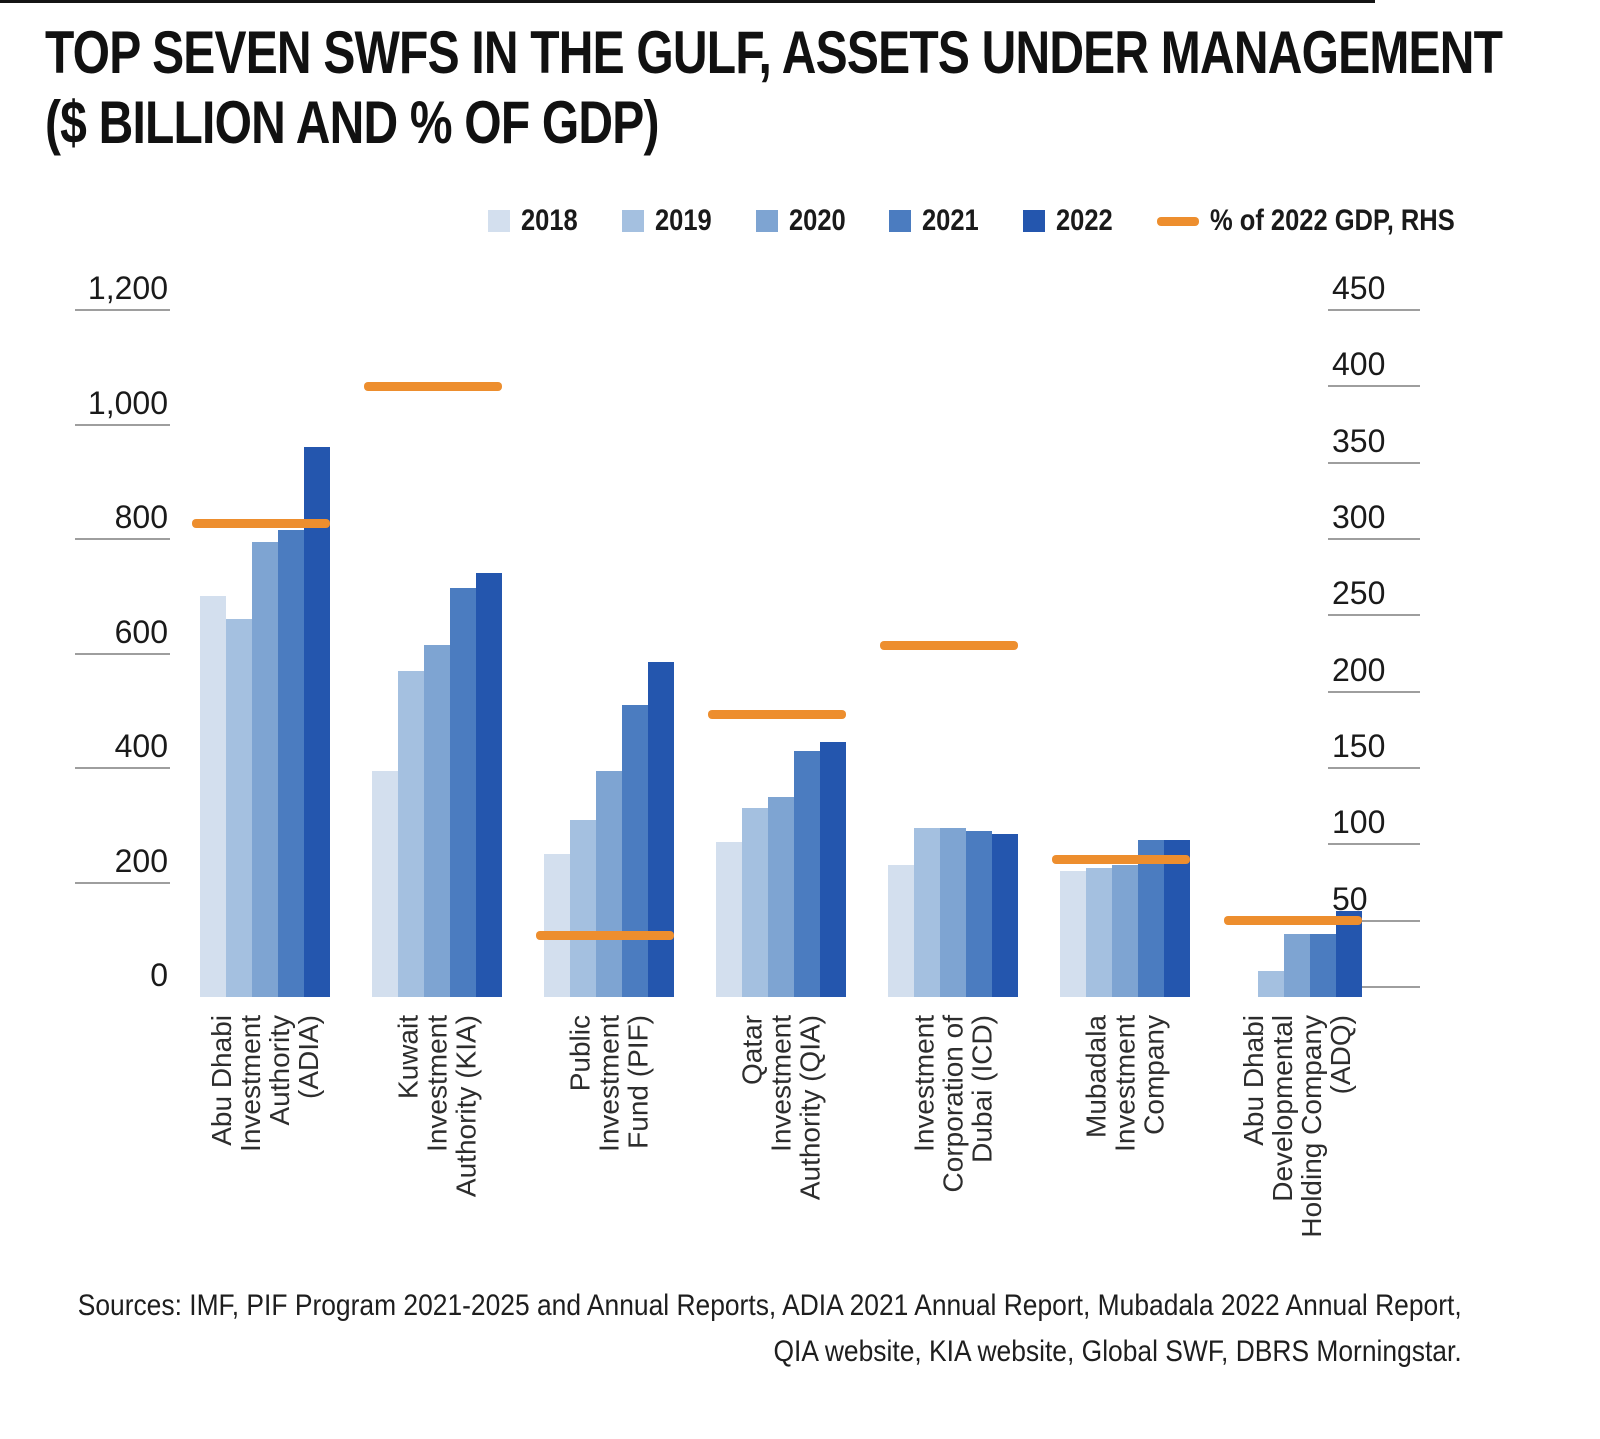  I want to click on bar-2019-group7, so click(1271, 984).